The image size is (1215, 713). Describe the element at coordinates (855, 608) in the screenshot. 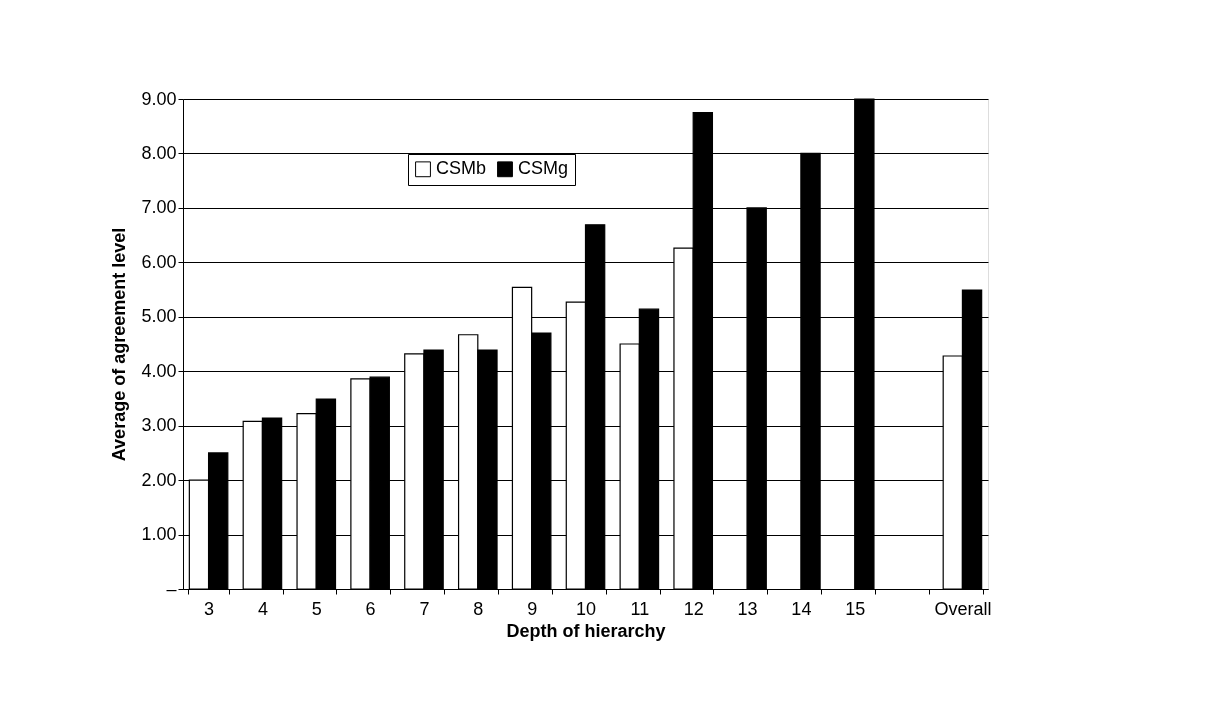

I see `x-tick-label: 15` at that location.